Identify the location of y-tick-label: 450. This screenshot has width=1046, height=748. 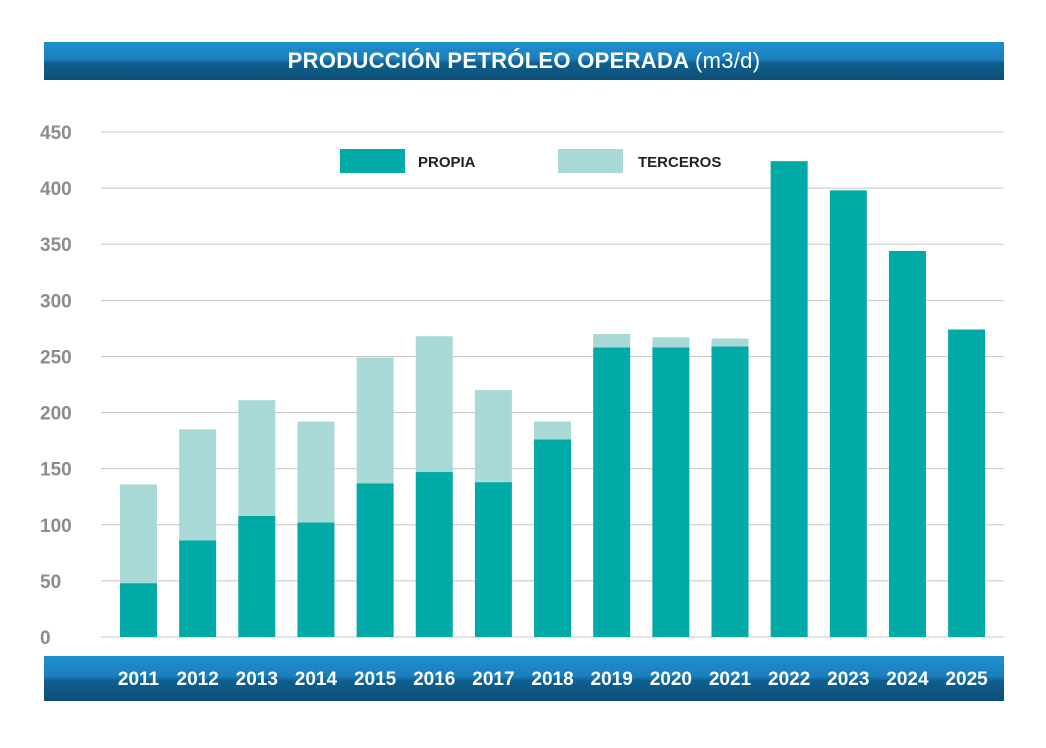
(56, 133).